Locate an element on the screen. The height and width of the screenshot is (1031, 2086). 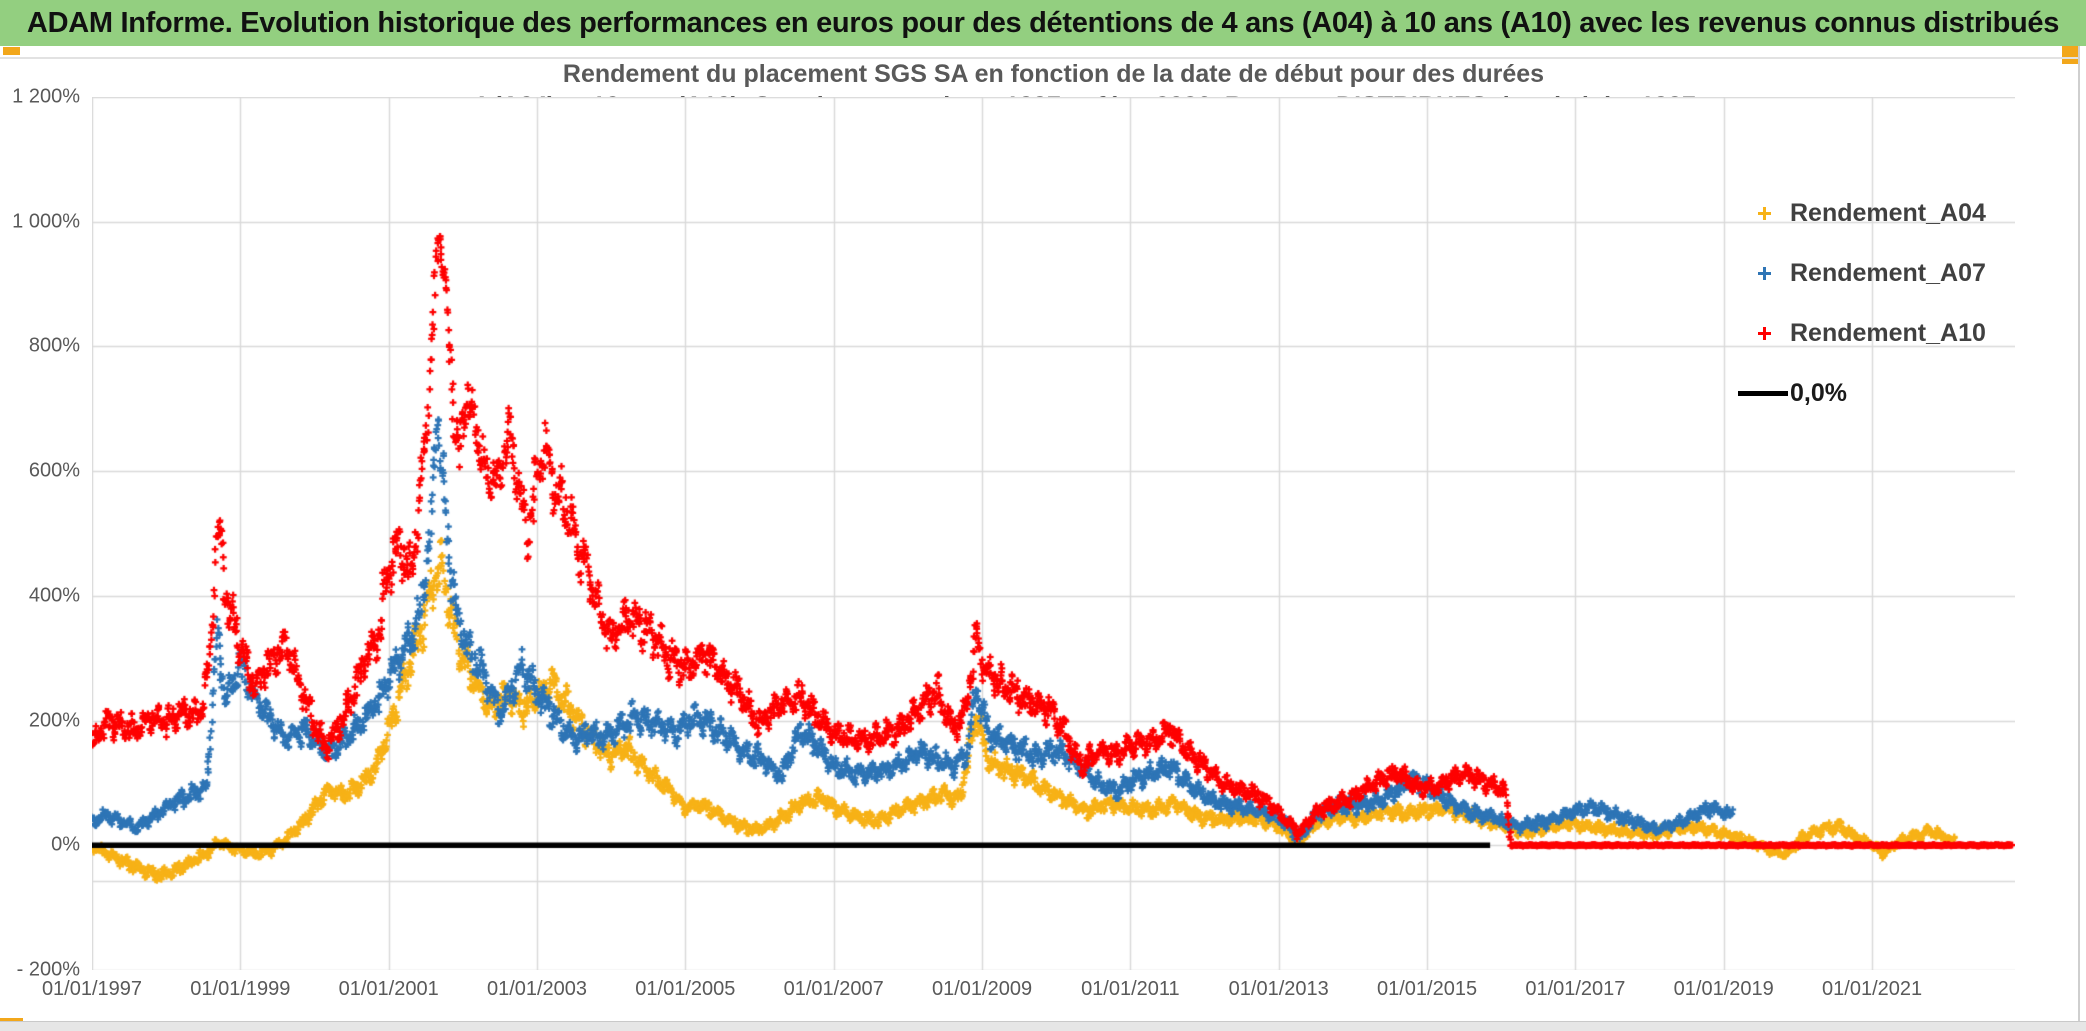
window-bottom-strip is located at coordinates (1043, 1026).